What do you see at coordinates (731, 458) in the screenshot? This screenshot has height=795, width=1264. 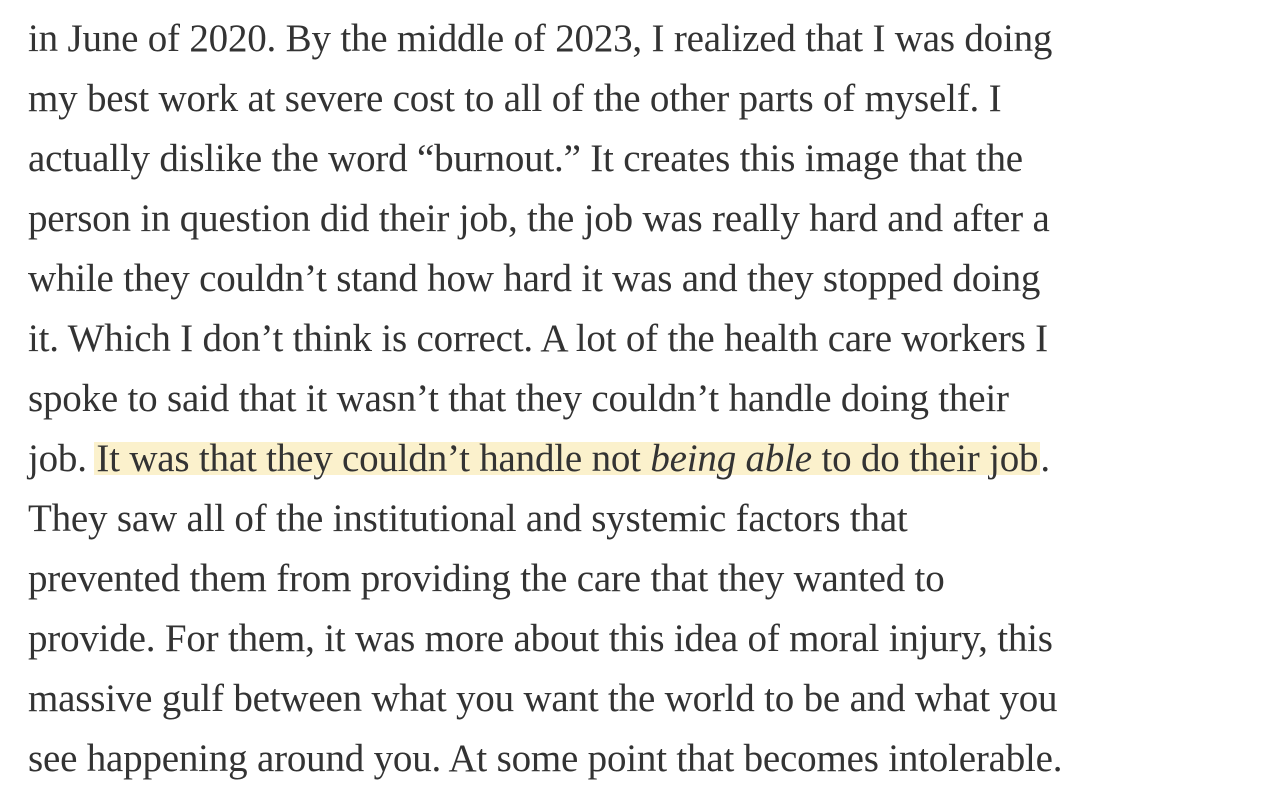 I see `highlight-text-italic: being able` at bounding box center [731, 458].